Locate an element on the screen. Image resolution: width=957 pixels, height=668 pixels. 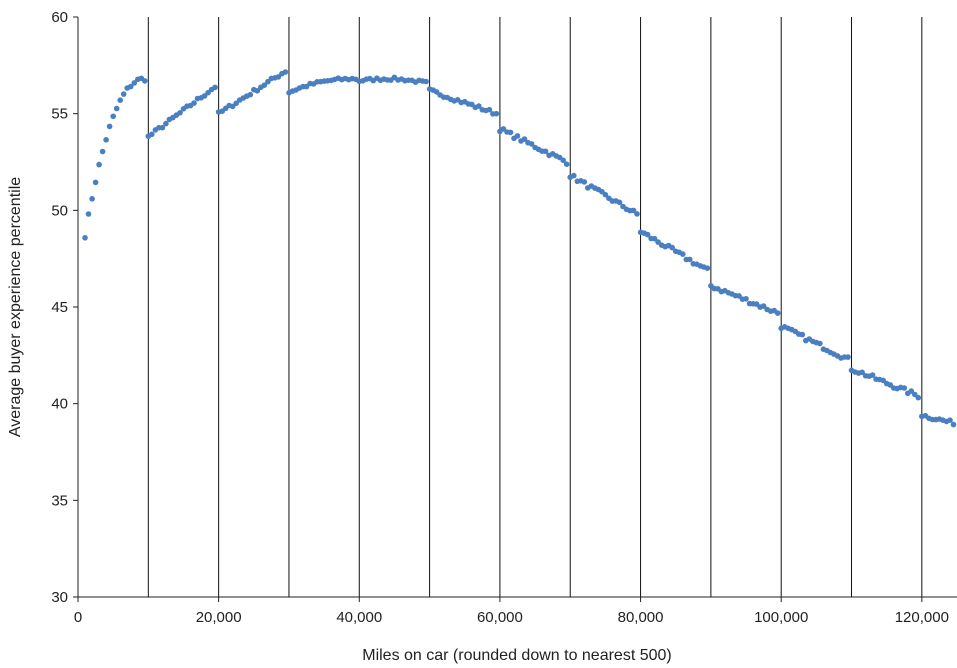
y-tick-label: 60 is located at coordinates (59, 17).